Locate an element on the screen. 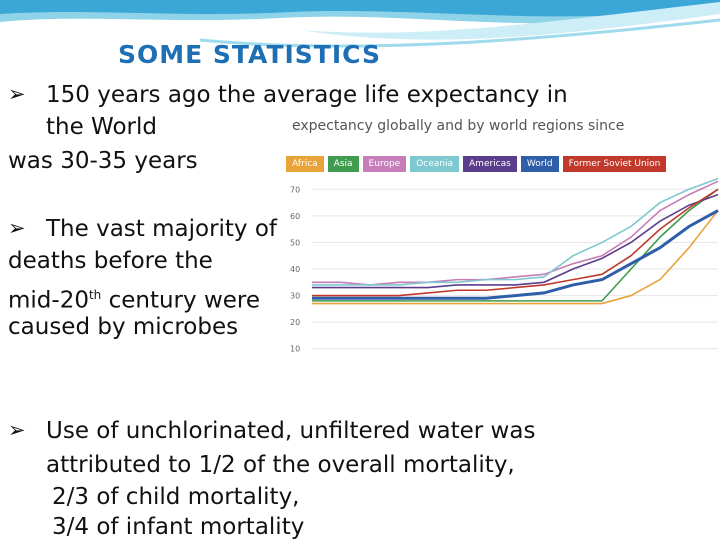 The width and height of the screenshot is (720, 542). y-tick-label-30: 30 is located at coordinates (295, 296).